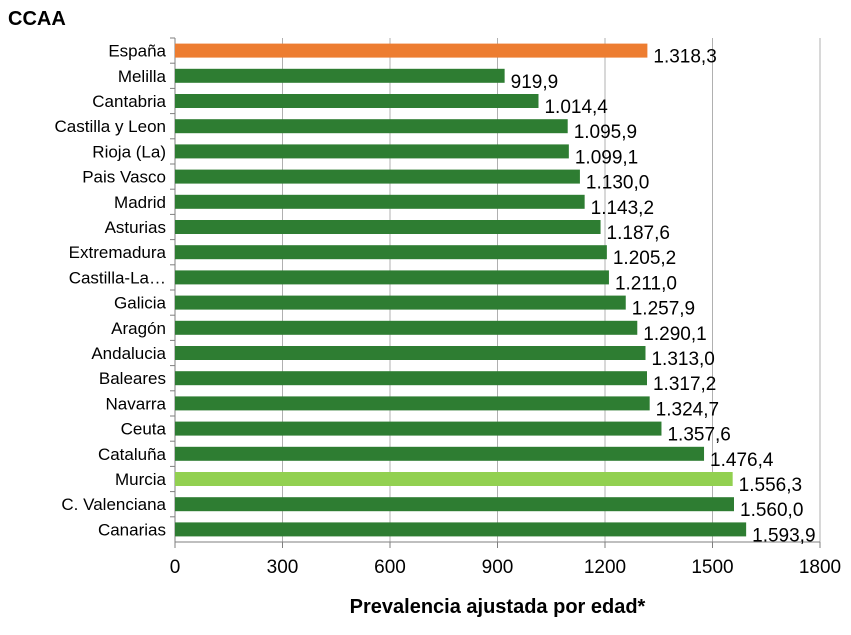 This screenshot has width=851, height=635. What do you see at coordinates (283, 567) in the screenshot?
I see `x-tick-label: 300` at bounding box center [283, 567].